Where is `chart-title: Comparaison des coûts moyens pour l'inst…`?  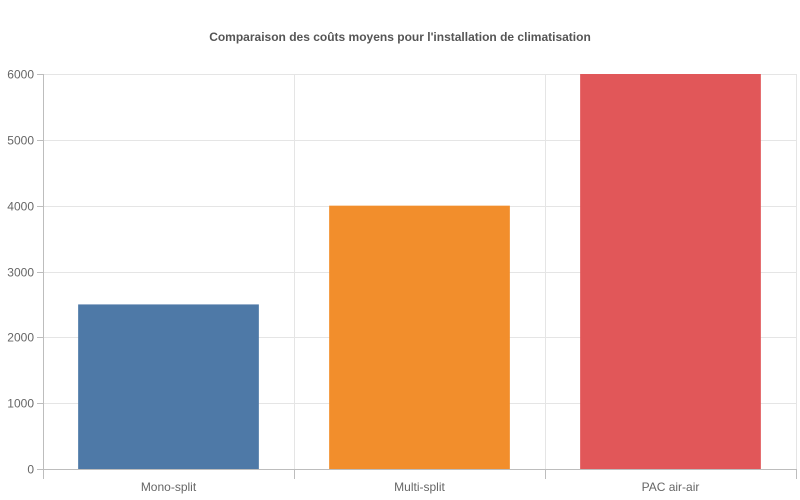 chart-title: Comparaison des coûts moyens pour l'inst… is located at coordinates (400, 37).